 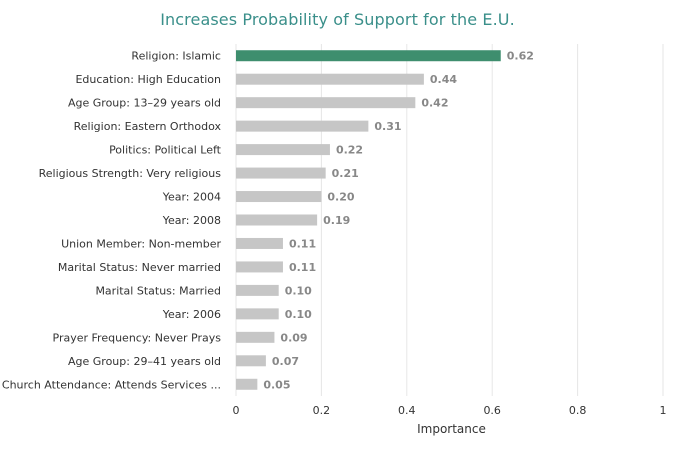 I want to click on category-label: Prayer Frequency: Never Prays, so click(x=137, y=337).